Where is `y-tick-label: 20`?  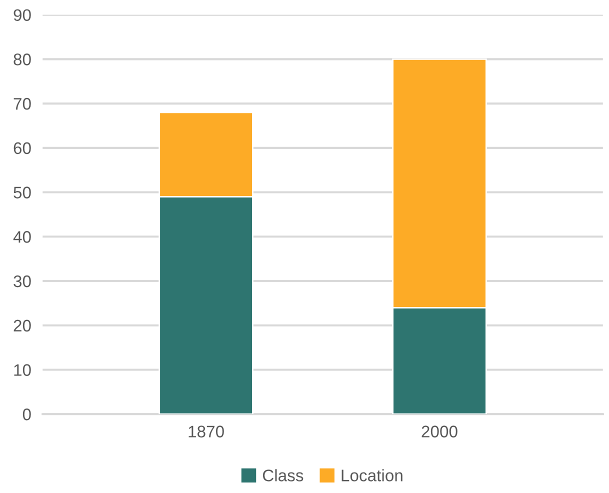 y-tick-label: 20 is located at coordinates (22, 326).